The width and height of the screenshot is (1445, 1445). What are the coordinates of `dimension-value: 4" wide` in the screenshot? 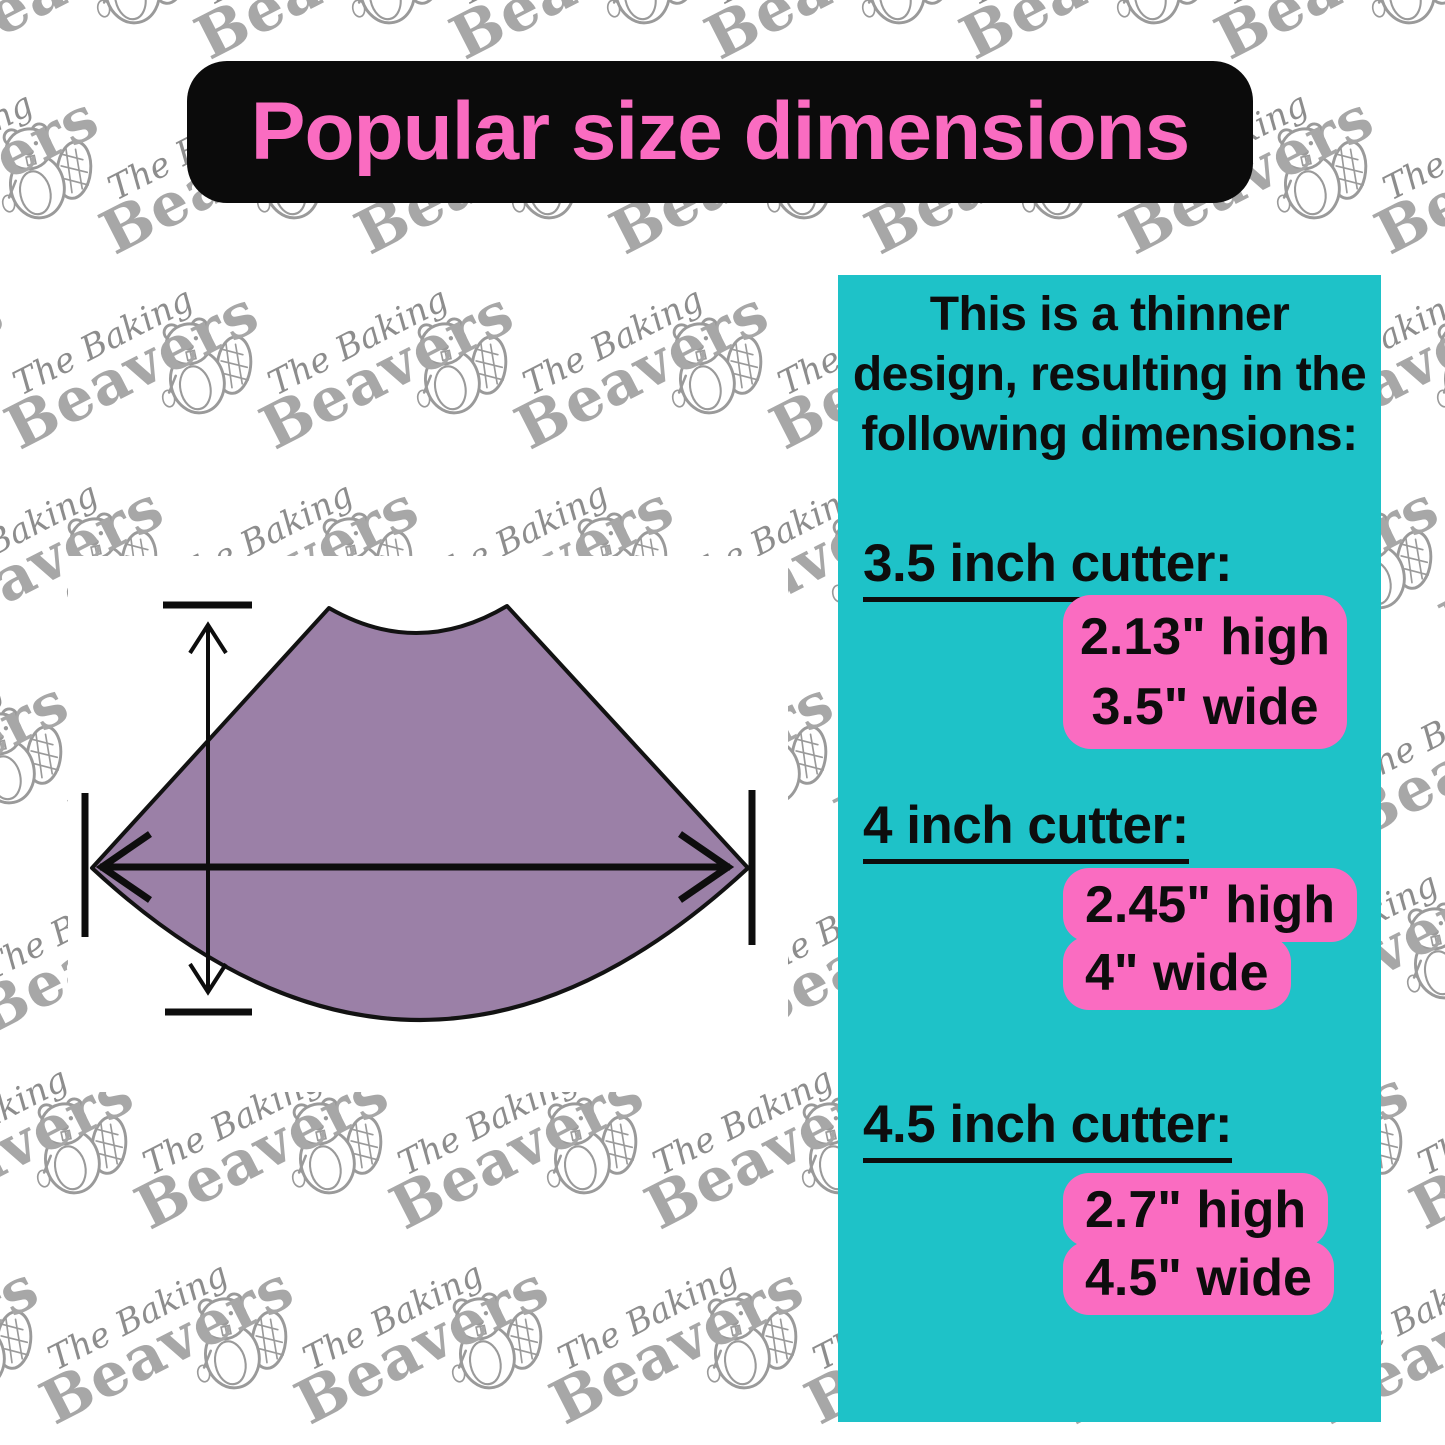 It's located at (1177, 973).